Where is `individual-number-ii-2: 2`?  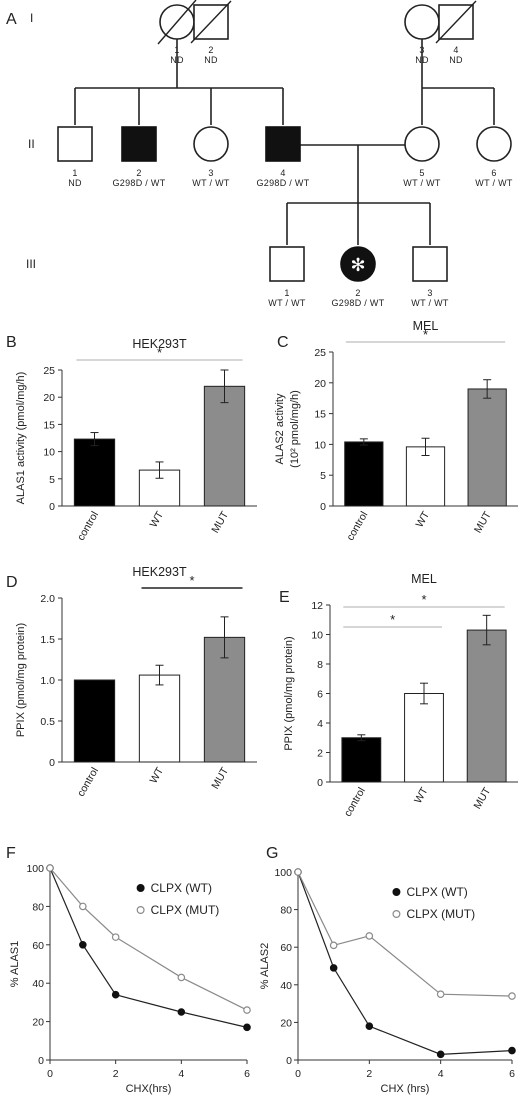 individual-number-ii-2: 2 is located at coordinates (138, 173).